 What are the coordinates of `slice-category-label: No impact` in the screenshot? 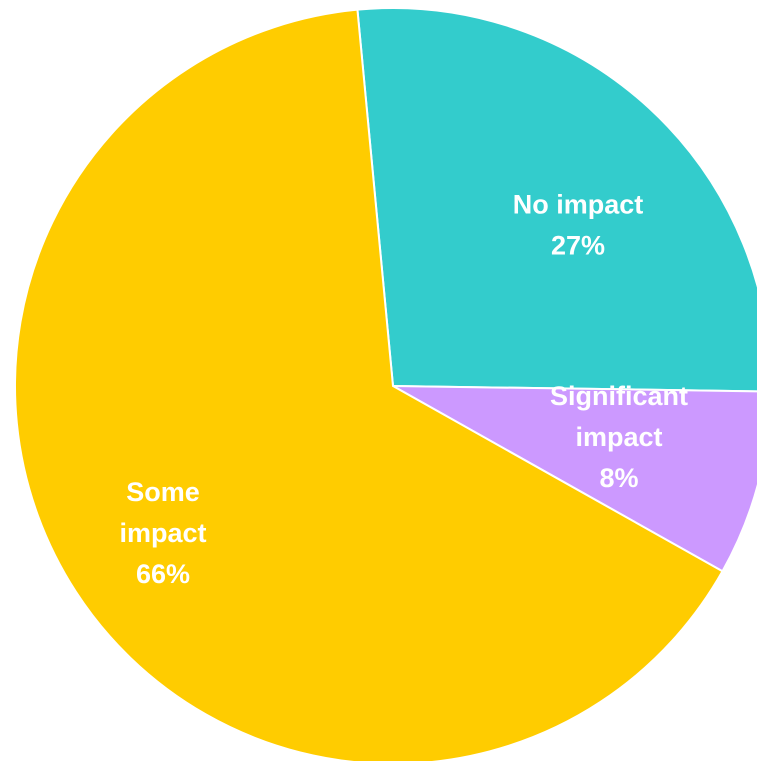 It's located at (578, 205).